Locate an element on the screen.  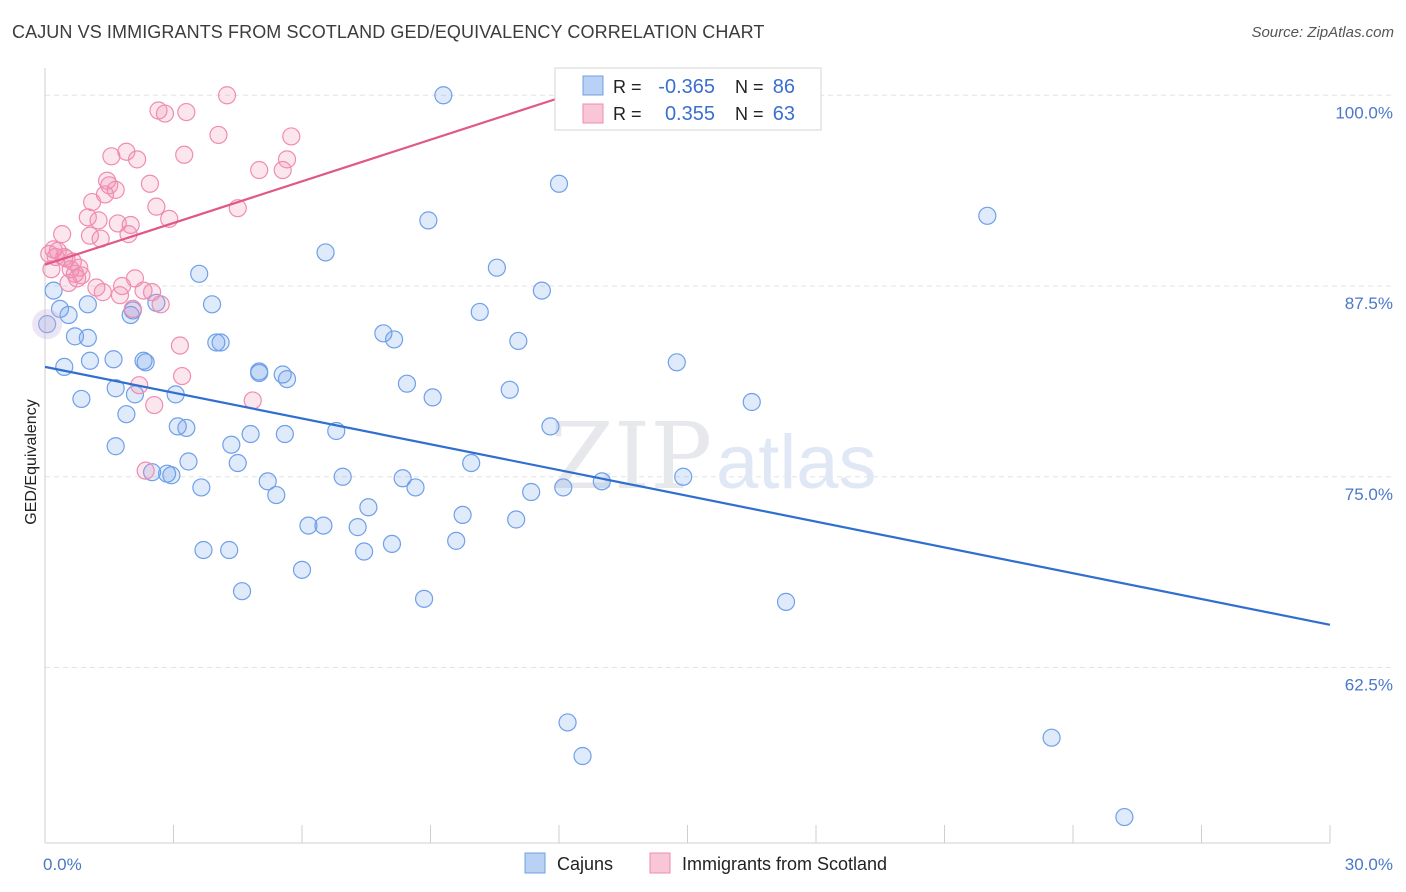
series-legend-swatch-cajuns is located at coordinates (535, 863).